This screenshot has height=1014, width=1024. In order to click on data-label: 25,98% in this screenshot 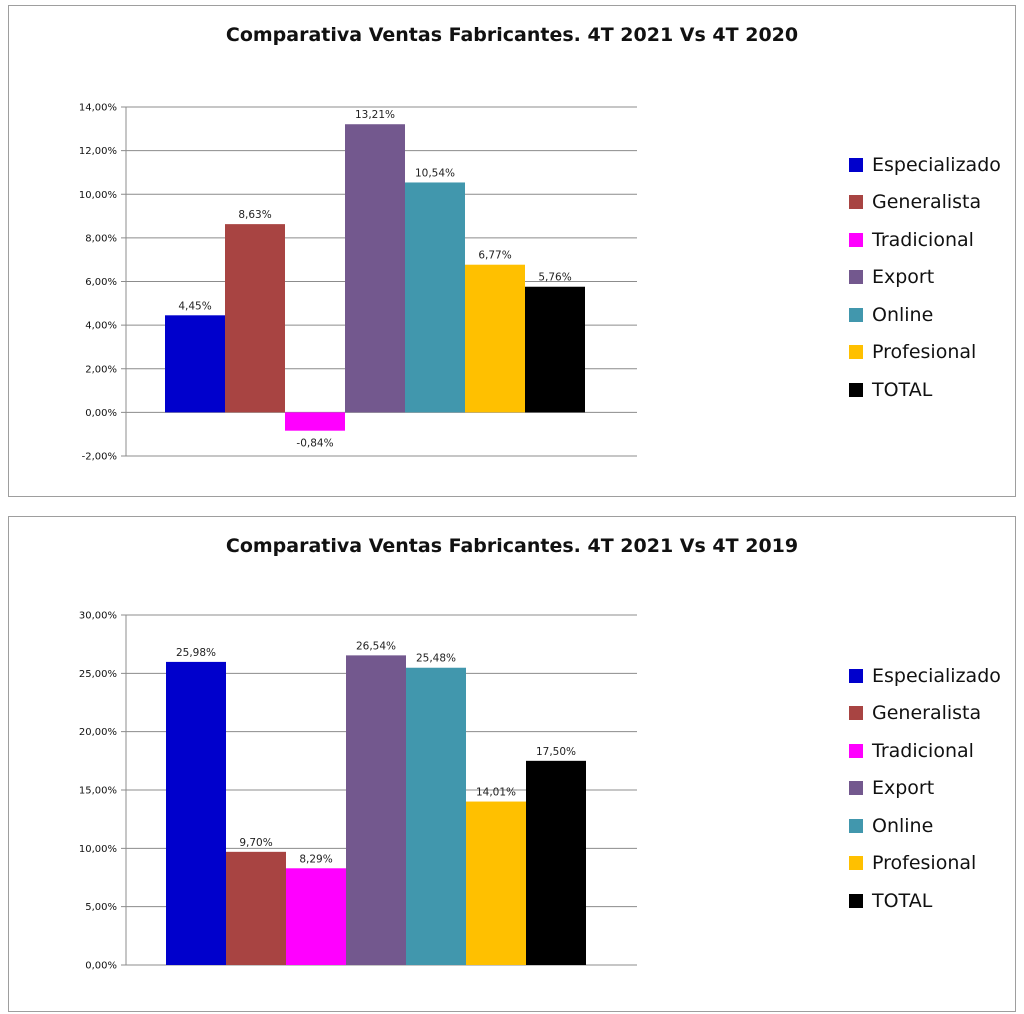, I will do `click(196, 653)`.